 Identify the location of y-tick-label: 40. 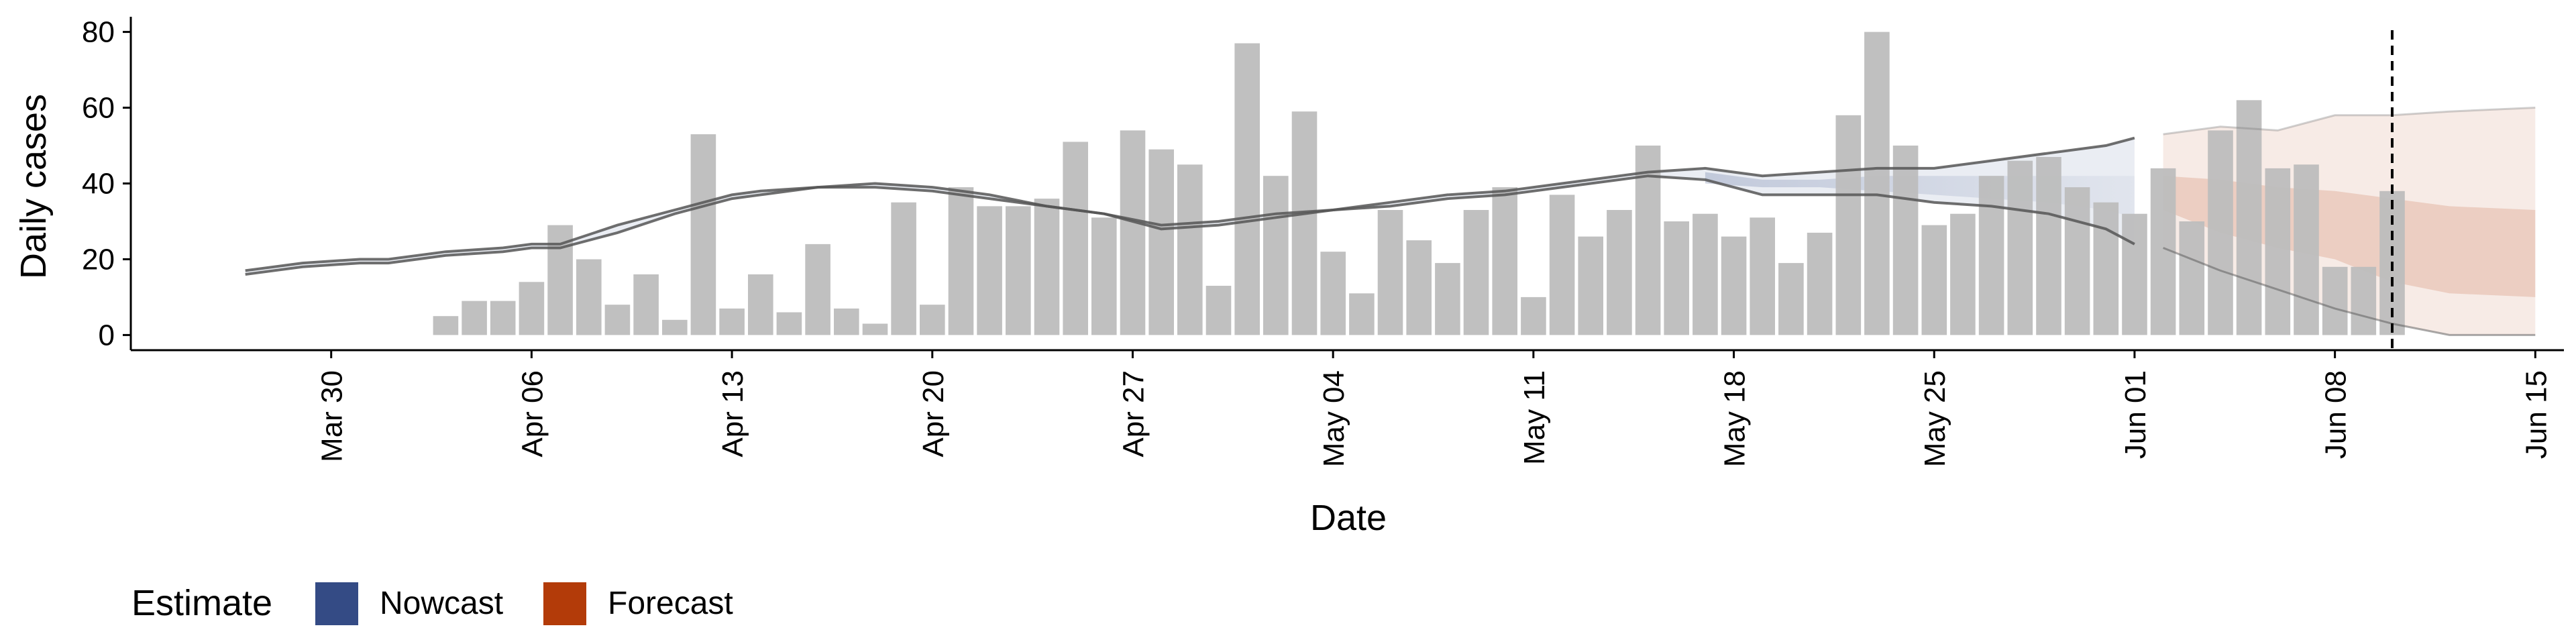
(98, 184).